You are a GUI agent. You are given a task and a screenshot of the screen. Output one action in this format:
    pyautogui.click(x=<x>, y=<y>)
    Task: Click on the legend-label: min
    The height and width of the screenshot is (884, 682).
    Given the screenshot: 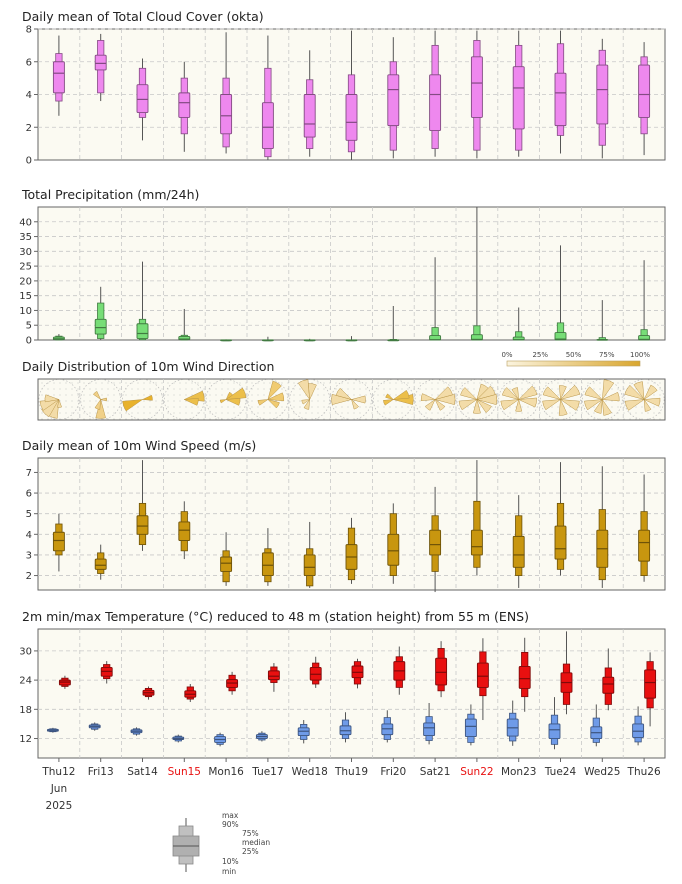 What is the action you would take?
    pyautogui.click(x=229, y=871)
    